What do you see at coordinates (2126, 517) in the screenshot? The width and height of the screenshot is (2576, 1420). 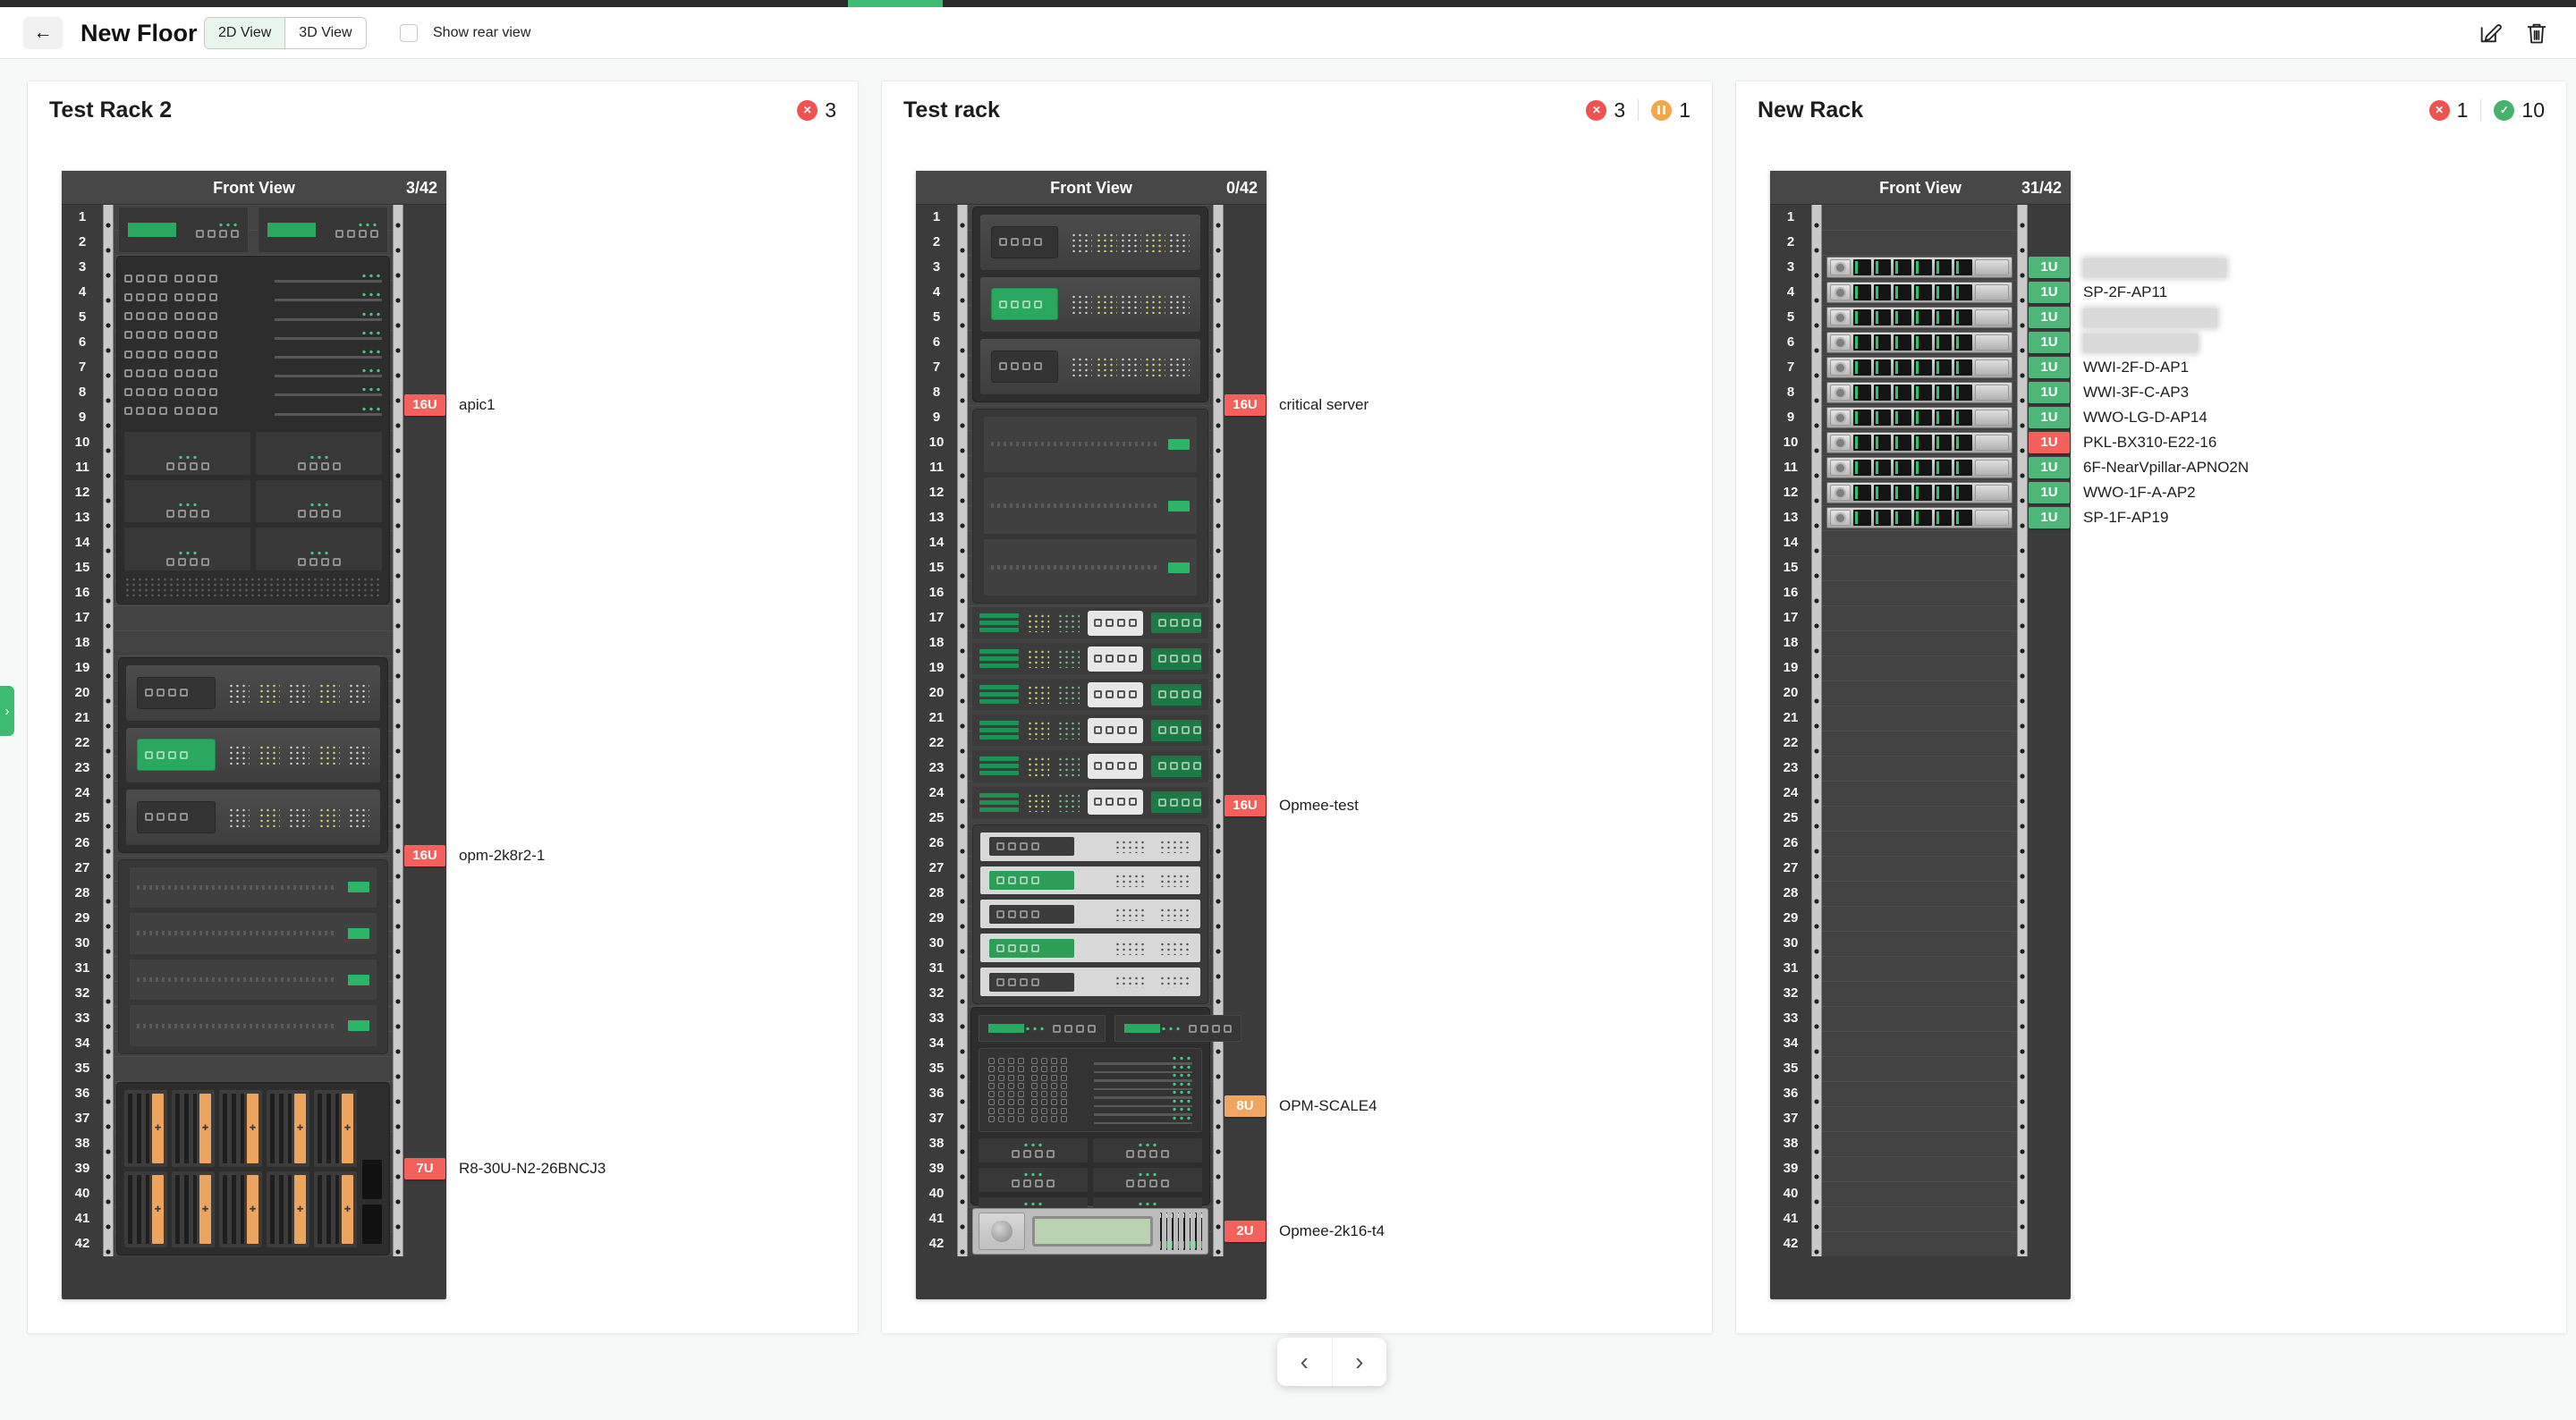 I see `device-label: SP-1F-AP19` at bounding box center [2126, 517].